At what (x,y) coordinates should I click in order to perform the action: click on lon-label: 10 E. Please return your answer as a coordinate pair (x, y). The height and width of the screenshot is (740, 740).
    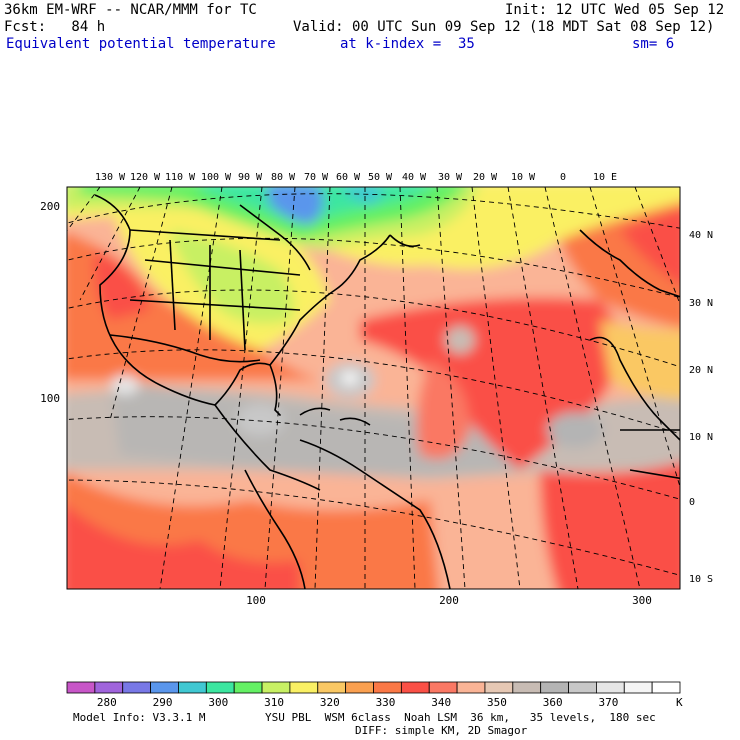
    Looking at the image, I should click on (605, 177).